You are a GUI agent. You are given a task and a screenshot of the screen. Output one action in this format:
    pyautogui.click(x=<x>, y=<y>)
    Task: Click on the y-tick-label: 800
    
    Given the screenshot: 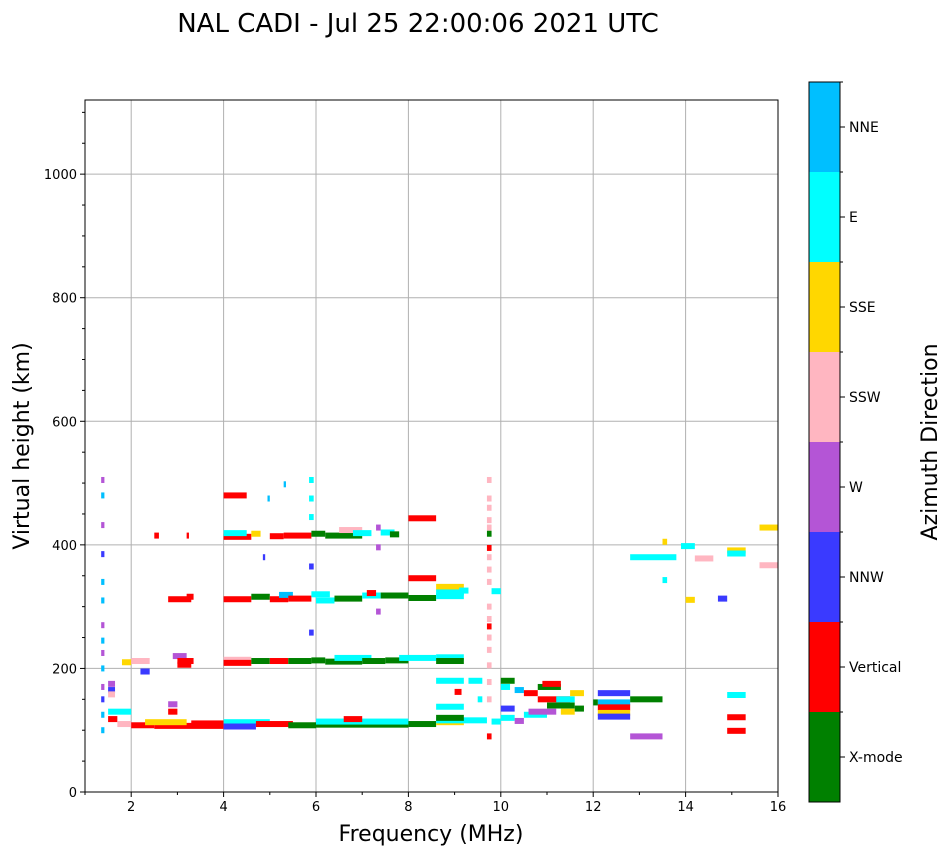 What is the action you would take?
    pyautogui.click(x=64, y=299)
    